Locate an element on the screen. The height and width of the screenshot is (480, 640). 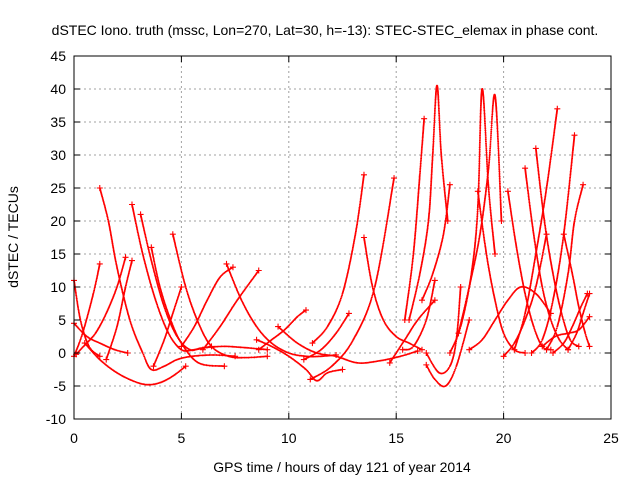
y-tick-label: 20 is located at coordinates (58, 221).